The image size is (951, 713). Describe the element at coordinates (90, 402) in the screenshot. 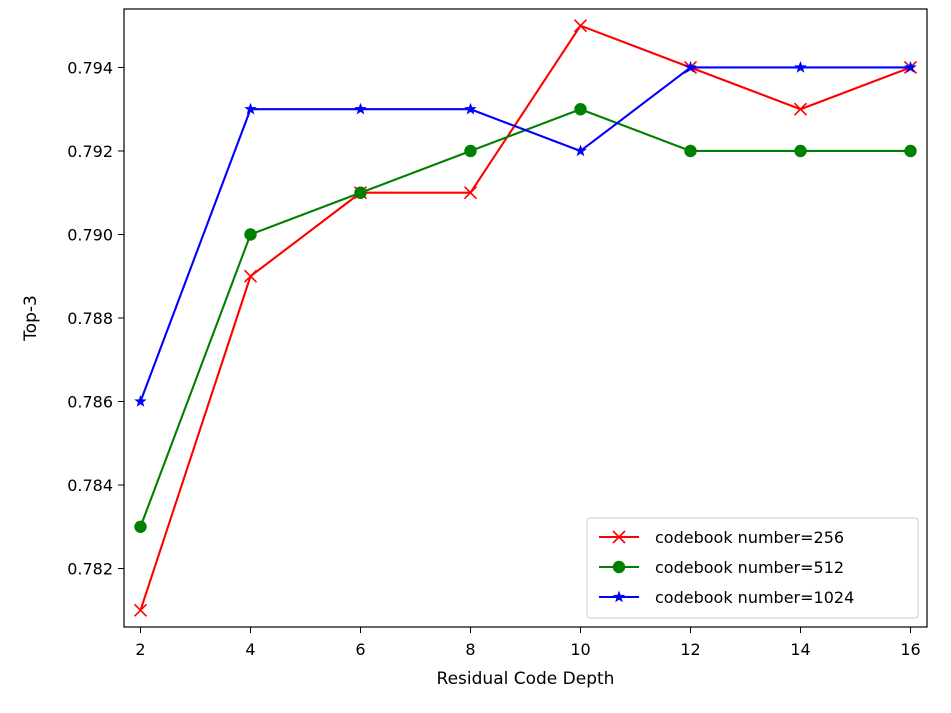

I see `y-tick-label: 0.786` at that location.